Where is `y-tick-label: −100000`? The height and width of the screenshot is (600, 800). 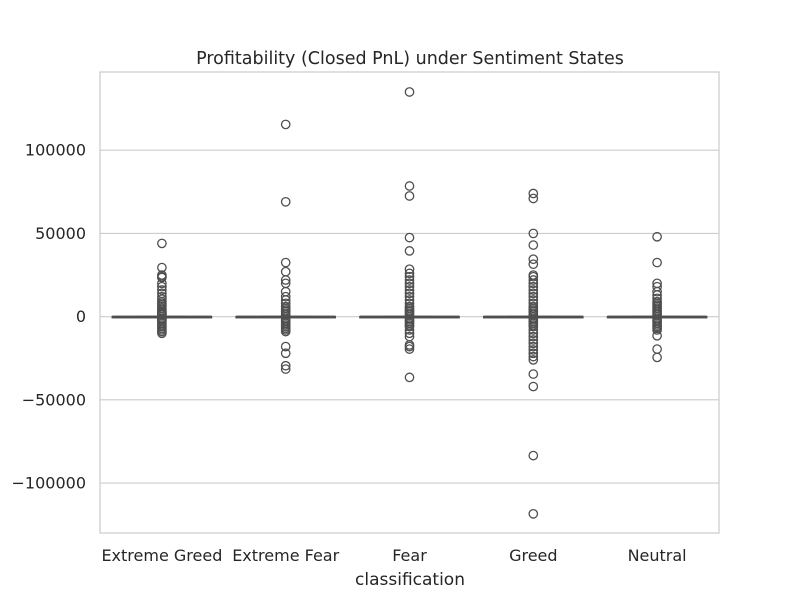 y-tick-label: −100000 is located at coordinates (49, 483).